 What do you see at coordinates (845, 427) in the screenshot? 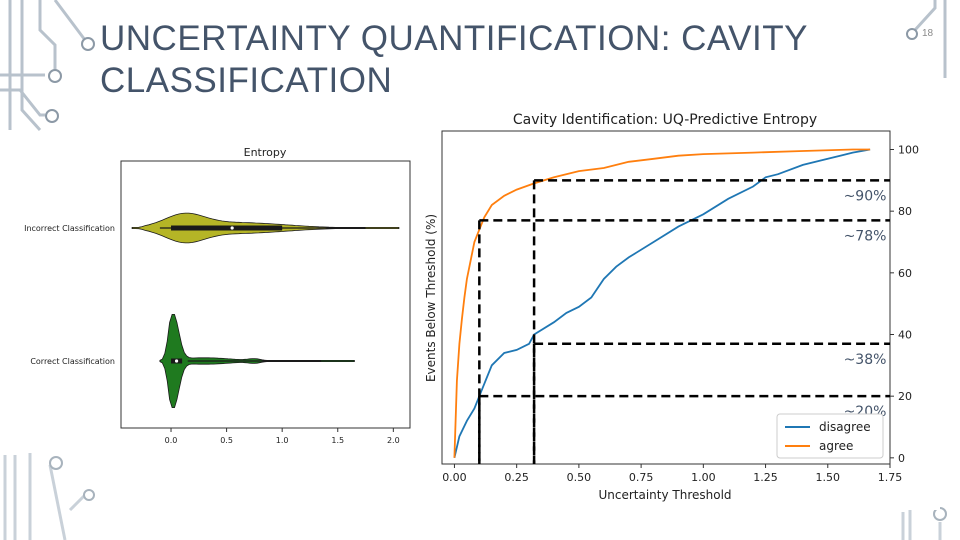
I see `legend-label-disagree: disagree` at bounding box center [845, 427].